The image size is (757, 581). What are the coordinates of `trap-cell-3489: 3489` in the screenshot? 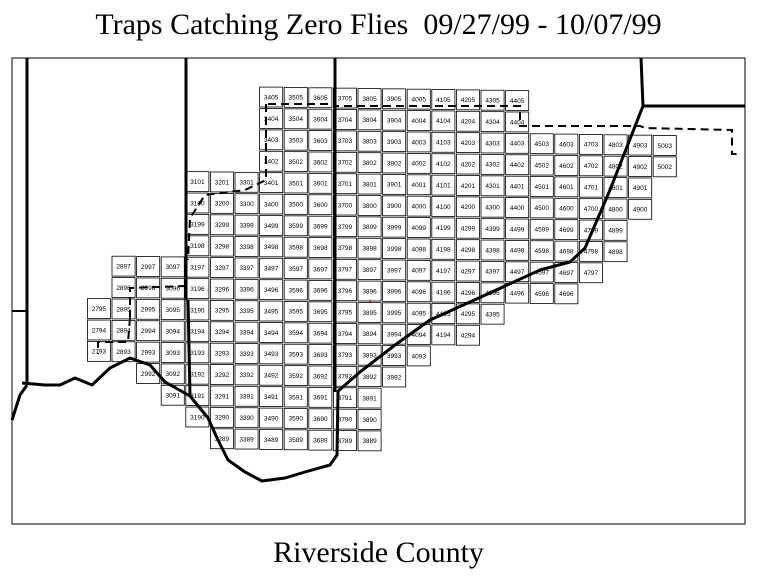 It's located at (271, 439).